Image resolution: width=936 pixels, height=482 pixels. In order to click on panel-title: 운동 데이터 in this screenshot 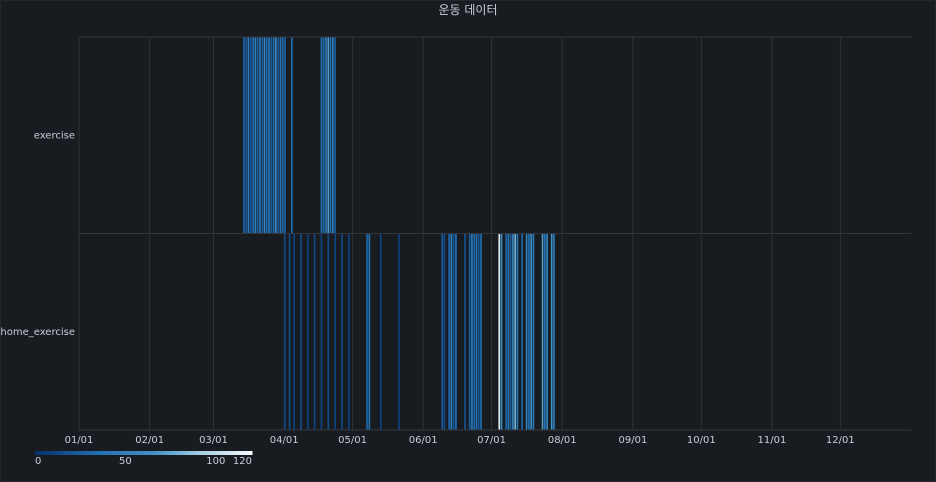, I will do `click(468, 10)`.